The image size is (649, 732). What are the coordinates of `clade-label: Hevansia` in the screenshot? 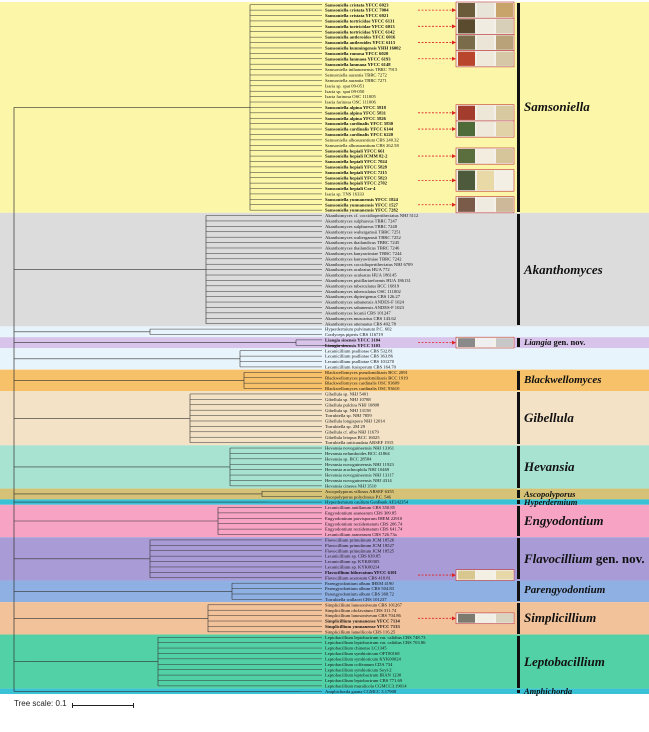 It's located at (549, 467).